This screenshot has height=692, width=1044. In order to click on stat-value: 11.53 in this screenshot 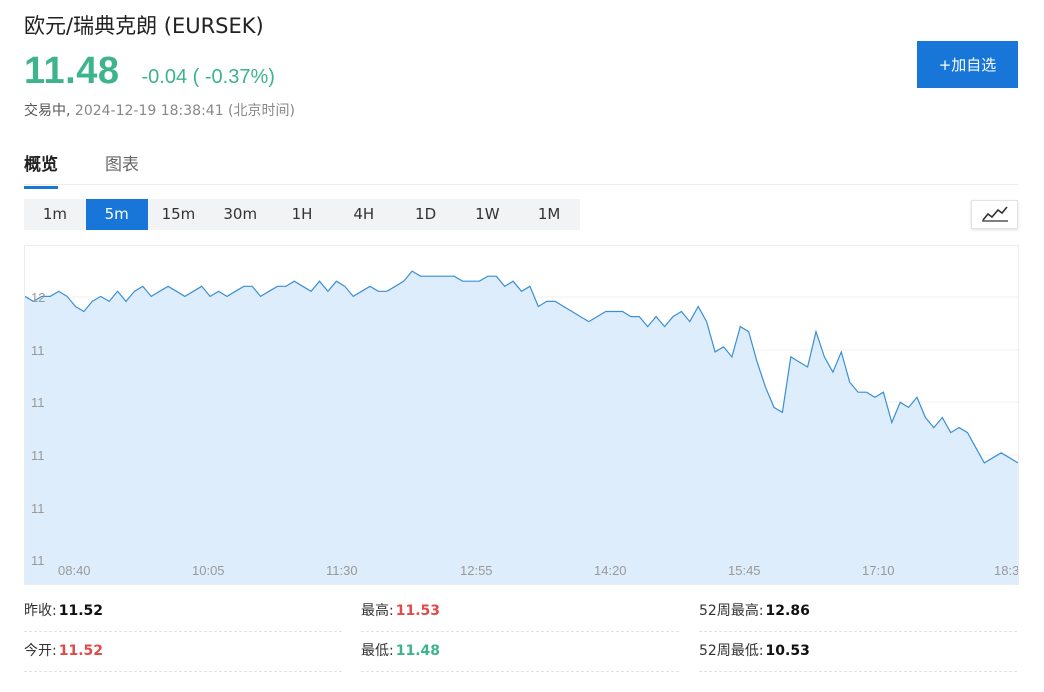, I will do `click(418, 611)`.